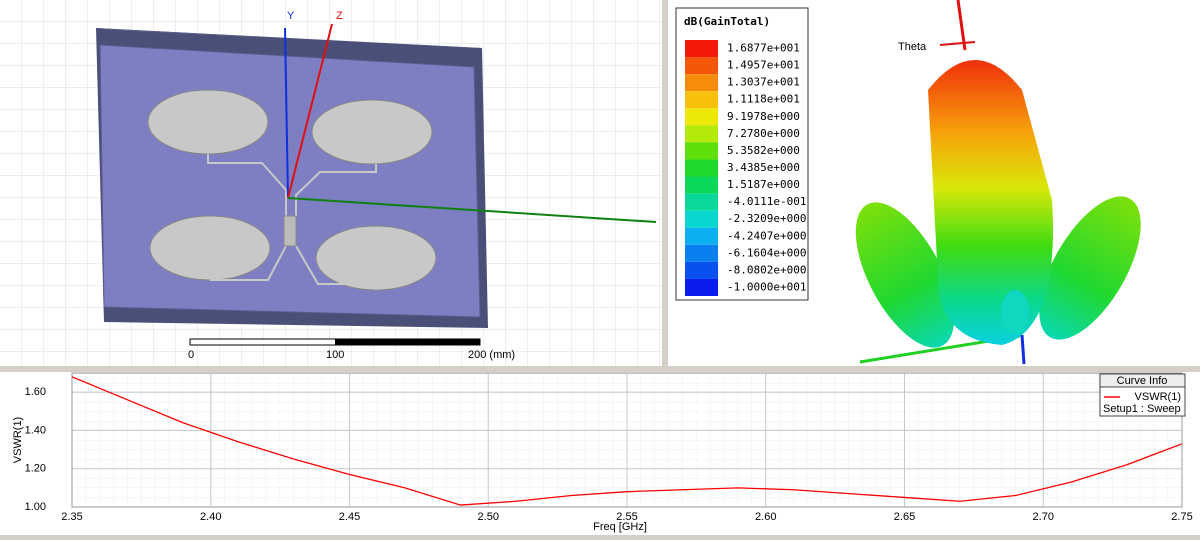 The image size is (1200, 540). Describe the element at coordinates (35, 392) in the screenshot. I see `y-tick-label: 1.60` at that location.